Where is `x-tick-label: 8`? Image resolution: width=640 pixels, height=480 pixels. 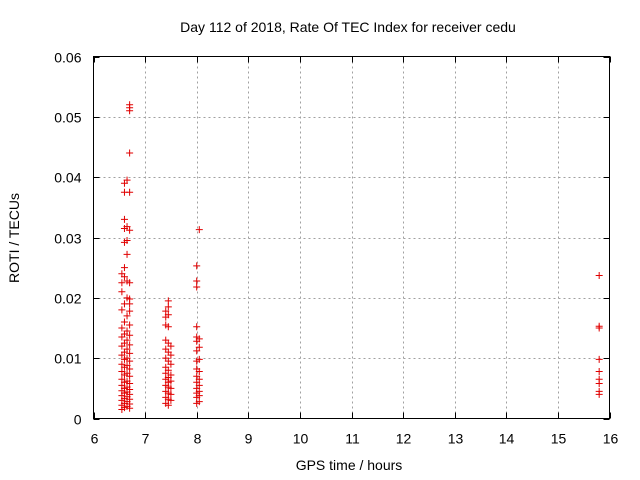 x-tick-label: 8 is located at coordinates (198, 439).